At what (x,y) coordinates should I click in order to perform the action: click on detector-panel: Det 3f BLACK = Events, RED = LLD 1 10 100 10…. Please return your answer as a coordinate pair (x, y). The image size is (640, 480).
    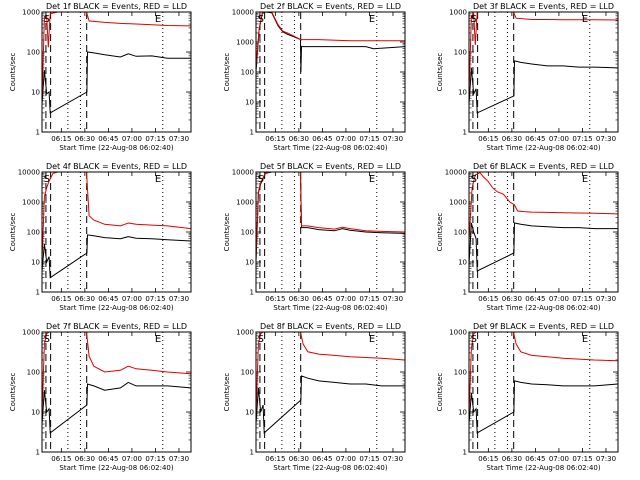
    Looking at the image, I should click on (527, 77).